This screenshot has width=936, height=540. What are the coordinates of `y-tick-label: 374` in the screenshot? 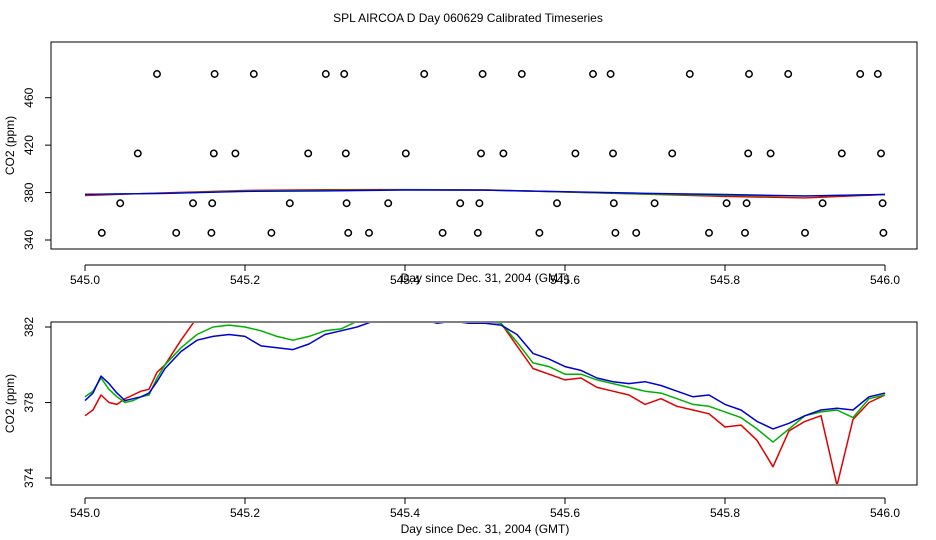 It's located at (29, 478).